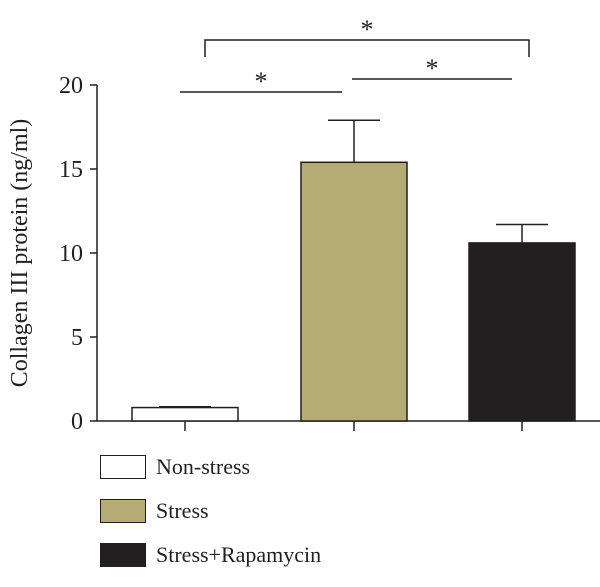  I want to click on legend-item-non-stress: Non-stress, so click(210, 467).